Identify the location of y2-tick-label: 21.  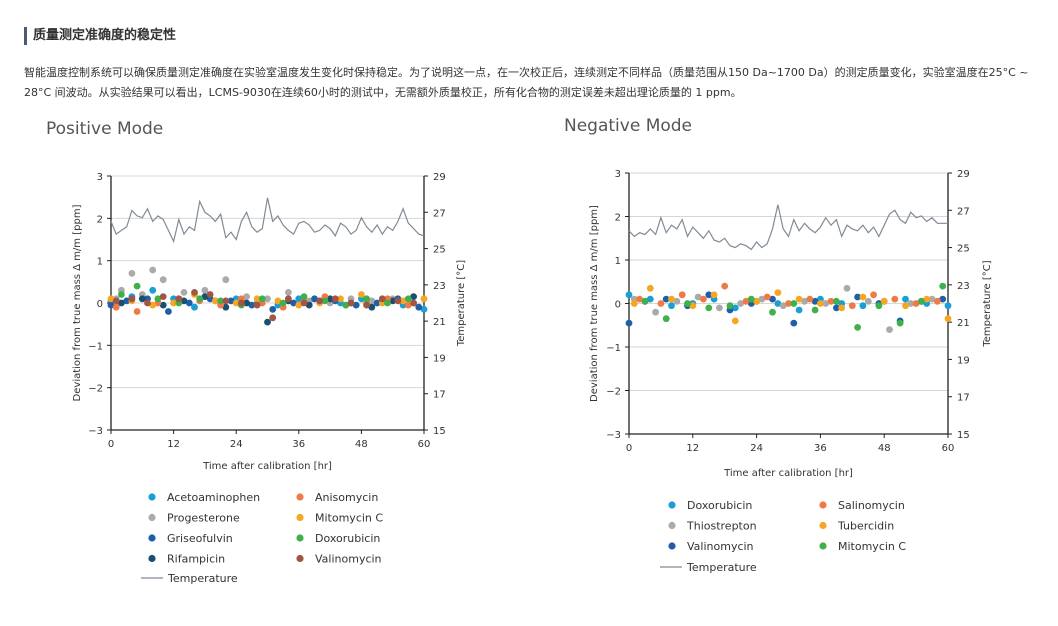
(963, 323).